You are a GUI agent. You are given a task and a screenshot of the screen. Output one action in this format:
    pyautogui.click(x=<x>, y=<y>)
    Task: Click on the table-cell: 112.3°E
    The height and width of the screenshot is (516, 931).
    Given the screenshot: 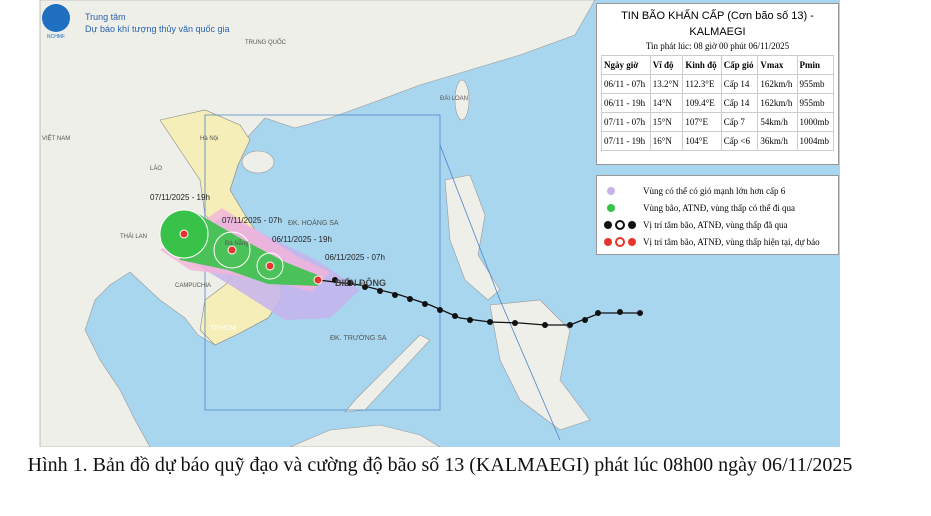 What is the action you would take?
    pyautogui.click(x=702, y=84)
    